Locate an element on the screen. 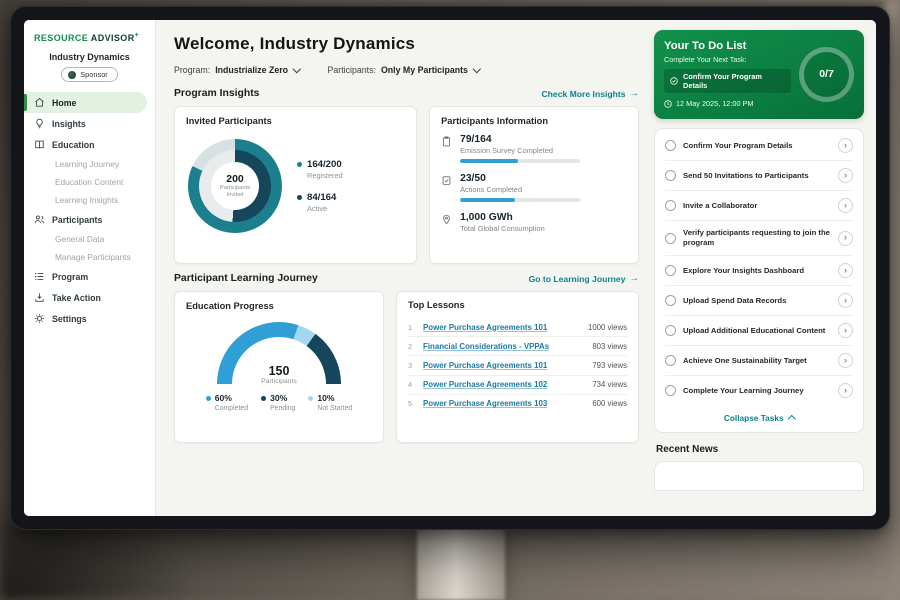 The height and width of the screenshot is (600, 900). check-more-insights-link: Check More Insights is located at coordinates (590, 93).